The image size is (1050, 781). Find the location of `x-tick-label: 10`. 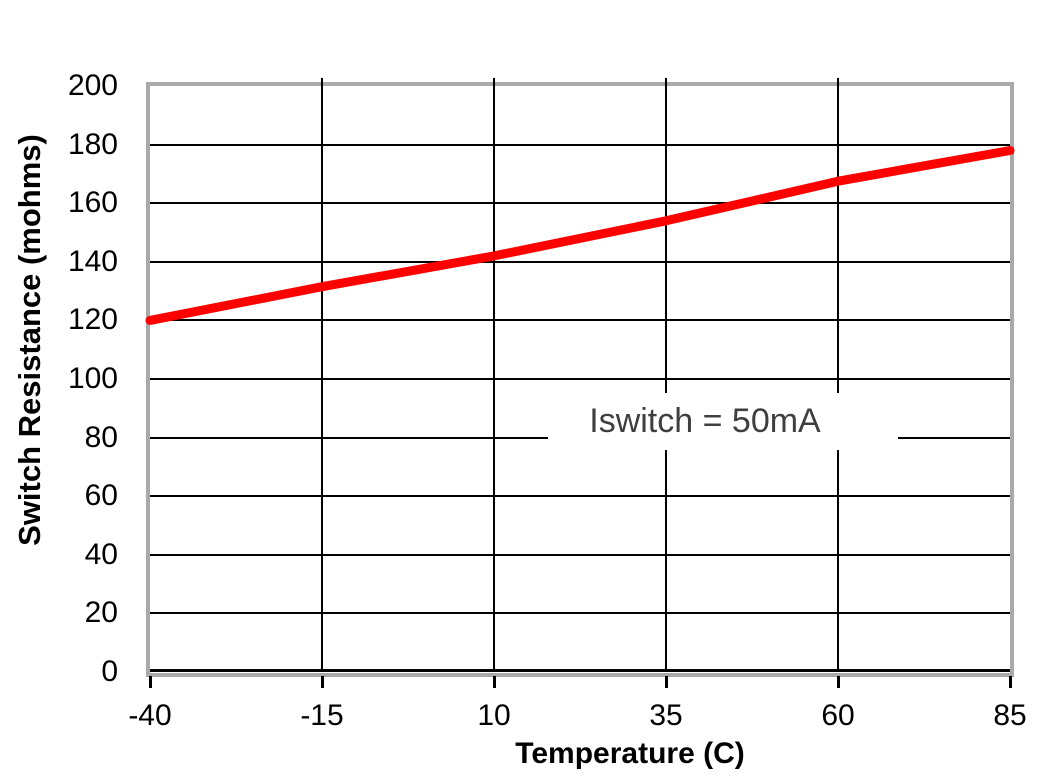

x-tick-label: 10 is located at coordinates (494, 715).